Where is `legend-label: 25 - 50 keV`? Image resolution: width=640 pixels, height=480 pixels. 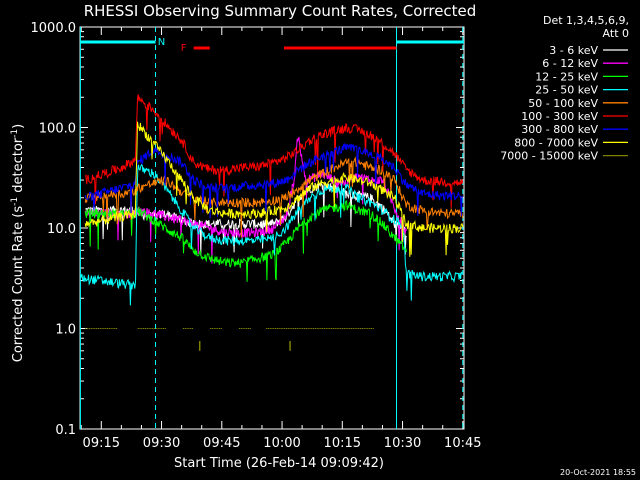 legend-label: 25 - 50 keV is located at coordinates (566, 90).